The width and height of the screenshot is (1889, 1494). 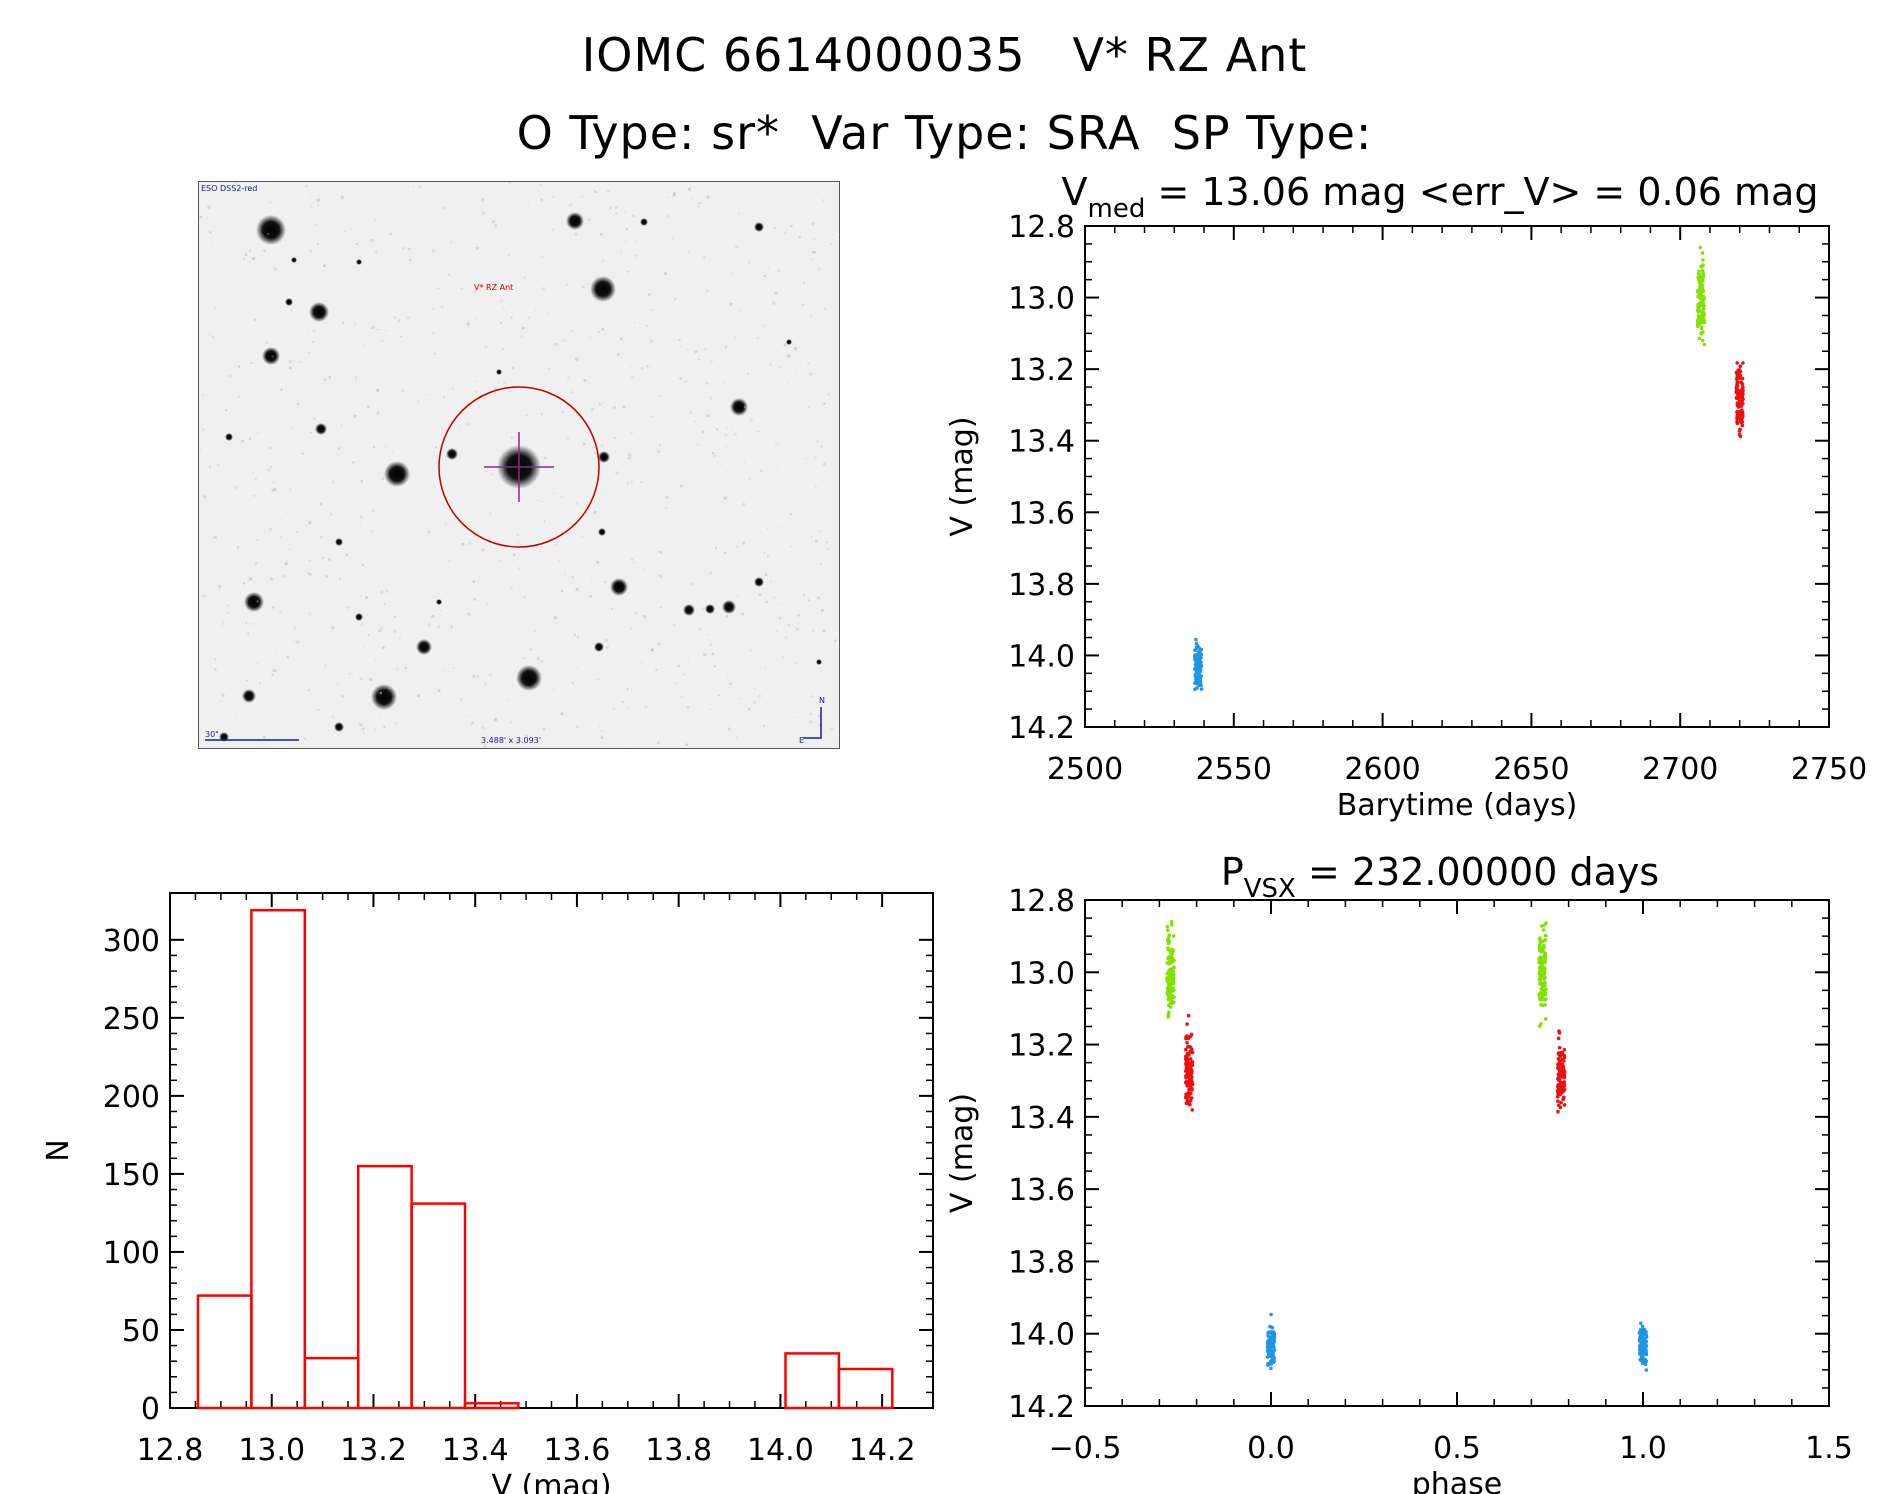 What do you see at coordinates (1041, 1046) in the screenshot?
I see `y-tick-label: 13.2` at bounding box center [1041, 1046].